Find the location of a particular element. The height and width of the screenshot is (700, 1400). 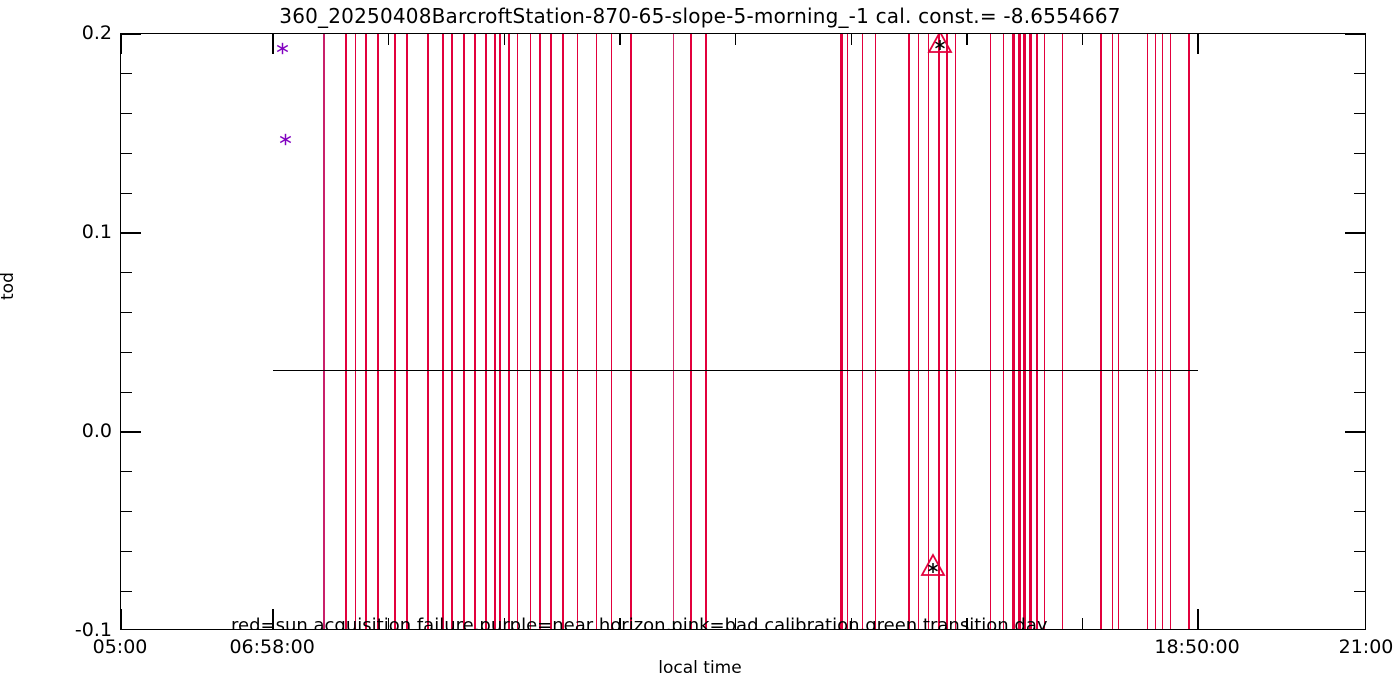

y-axis-title: tod is located at coordinates (9, 286).